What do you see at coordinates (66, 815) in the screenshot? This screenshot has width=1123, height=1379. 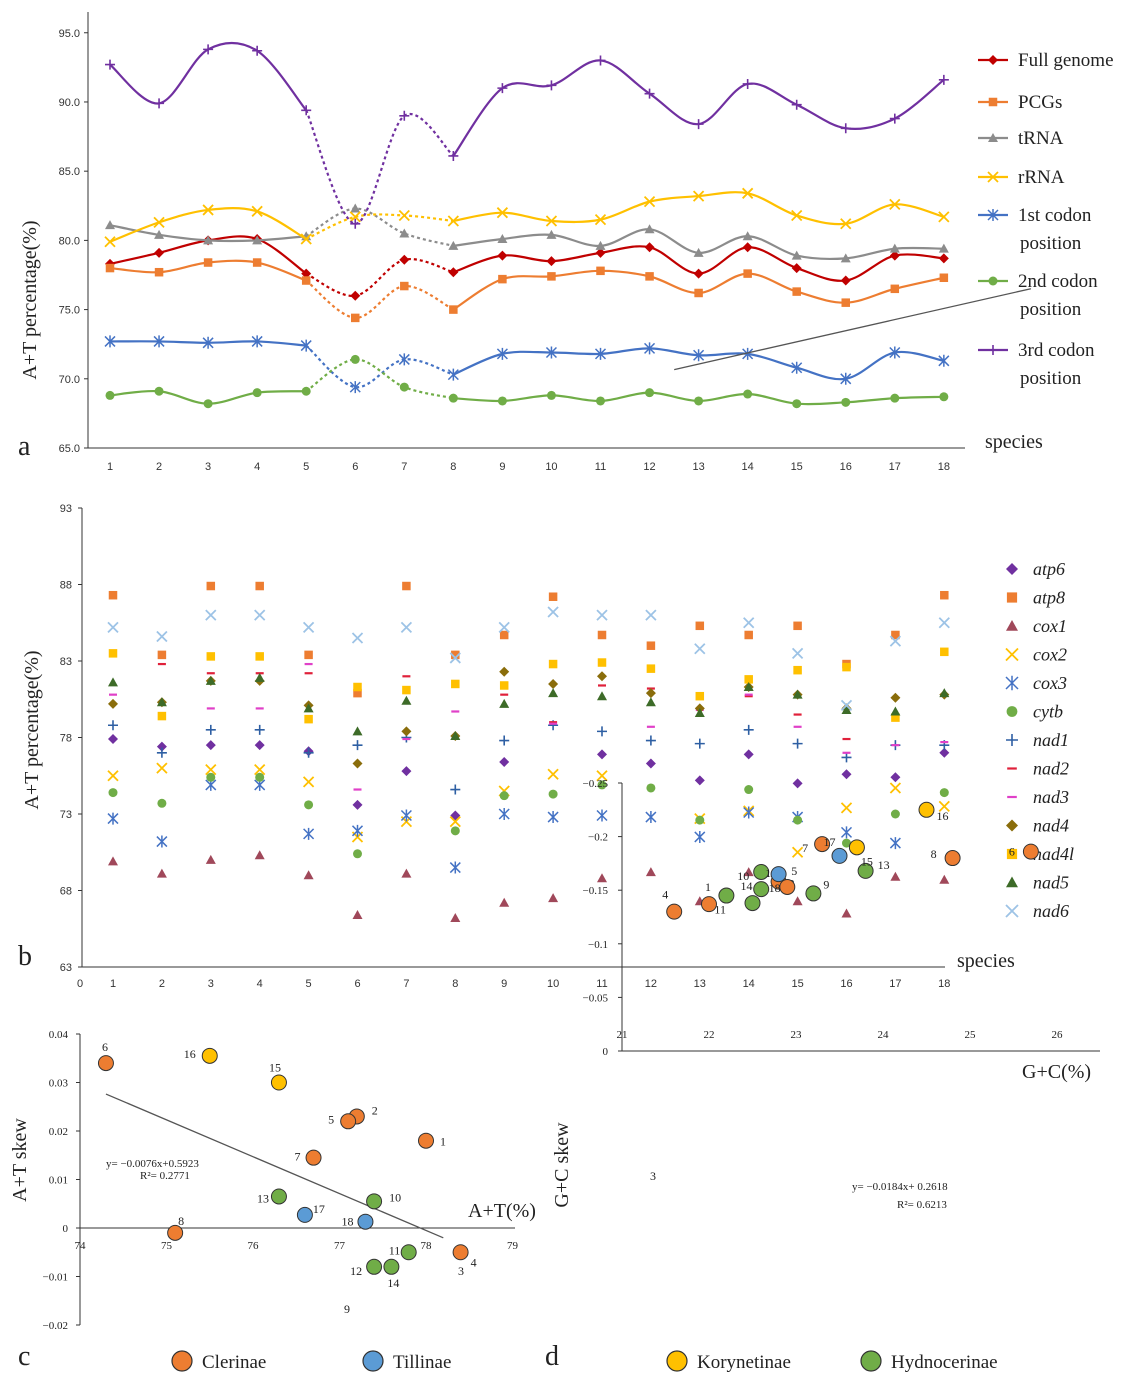 I see `y-tick-label: 73` at bounding box center [66, 815].